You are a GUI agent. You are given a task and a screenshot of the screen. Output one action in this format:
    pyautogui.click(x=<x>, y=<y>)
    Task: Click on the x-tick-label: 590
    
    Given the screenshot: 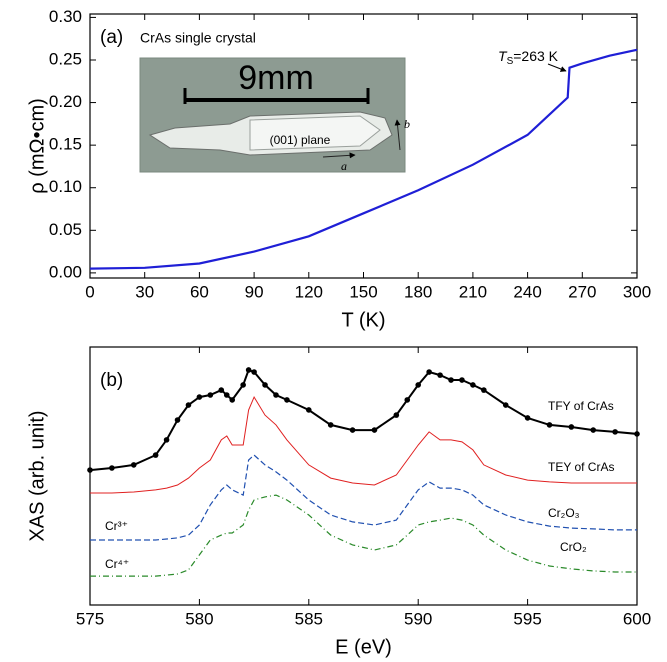 What is the action you would take?
    pyautogui.click(x=418, y=618)
    